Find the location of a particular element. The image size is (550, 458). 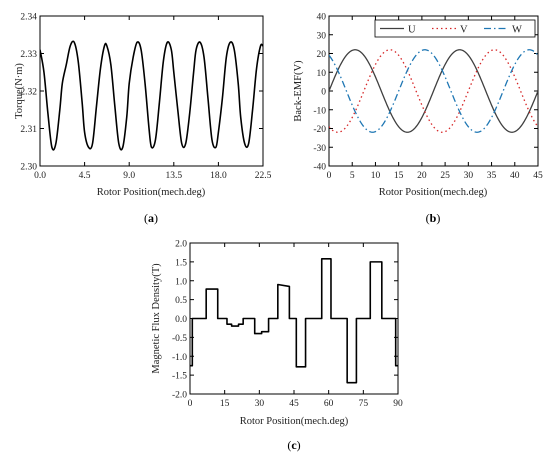

y-tick-label: -30 is located at coordinates (319, 149).